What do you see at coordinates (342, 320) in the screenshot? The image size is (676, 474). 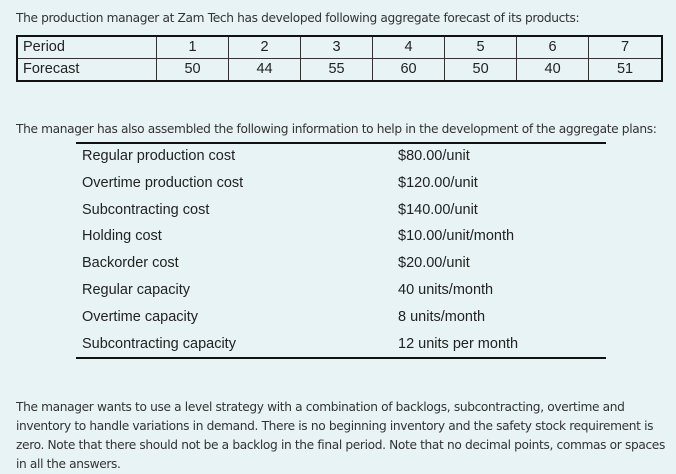 I see `info-row-overtime-capacity: Overtime capacity 8 units/month` at bounding box center [342, 320].